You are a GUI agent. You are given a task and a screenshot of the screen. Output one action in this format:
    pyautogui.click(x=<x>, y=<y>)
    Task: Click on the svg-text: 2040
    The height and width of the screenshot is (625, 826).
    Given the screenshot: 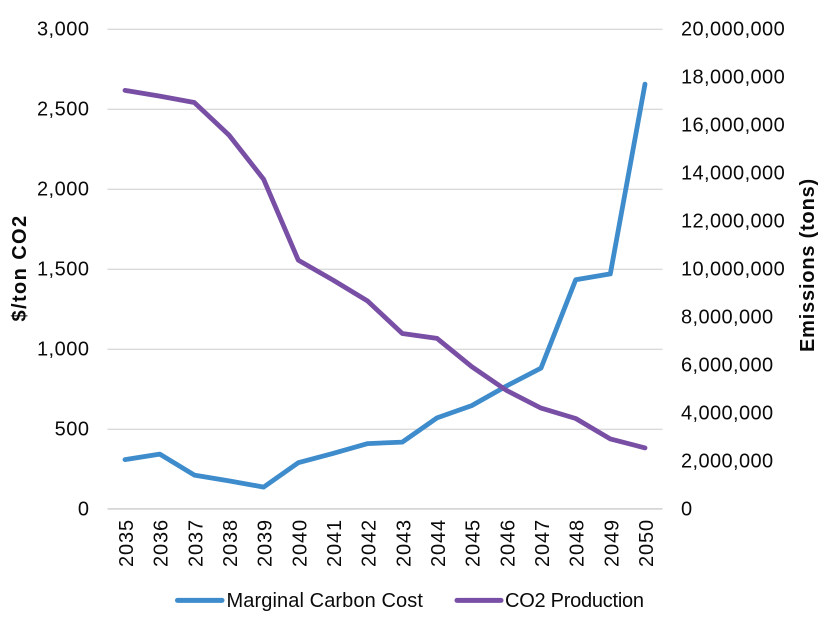 What is the action you would take?
    pyautogui.click(x=300, y=543)
    